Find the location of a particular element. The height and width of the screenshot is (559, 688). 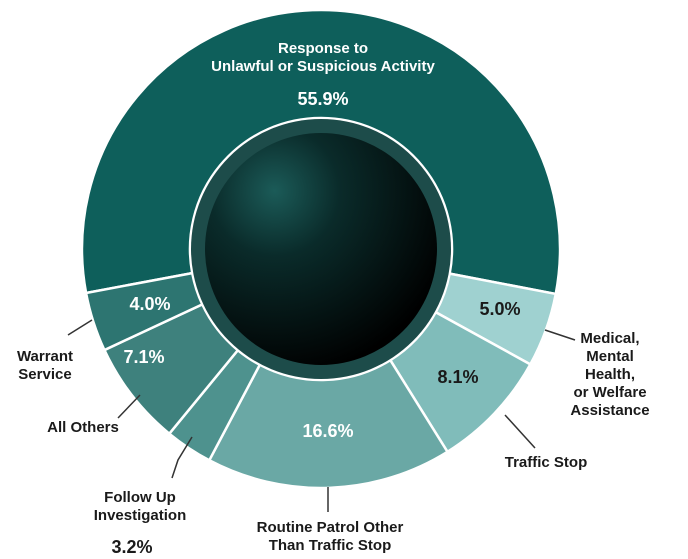

value-label: 3.2% is located at coordinates (132, 547).